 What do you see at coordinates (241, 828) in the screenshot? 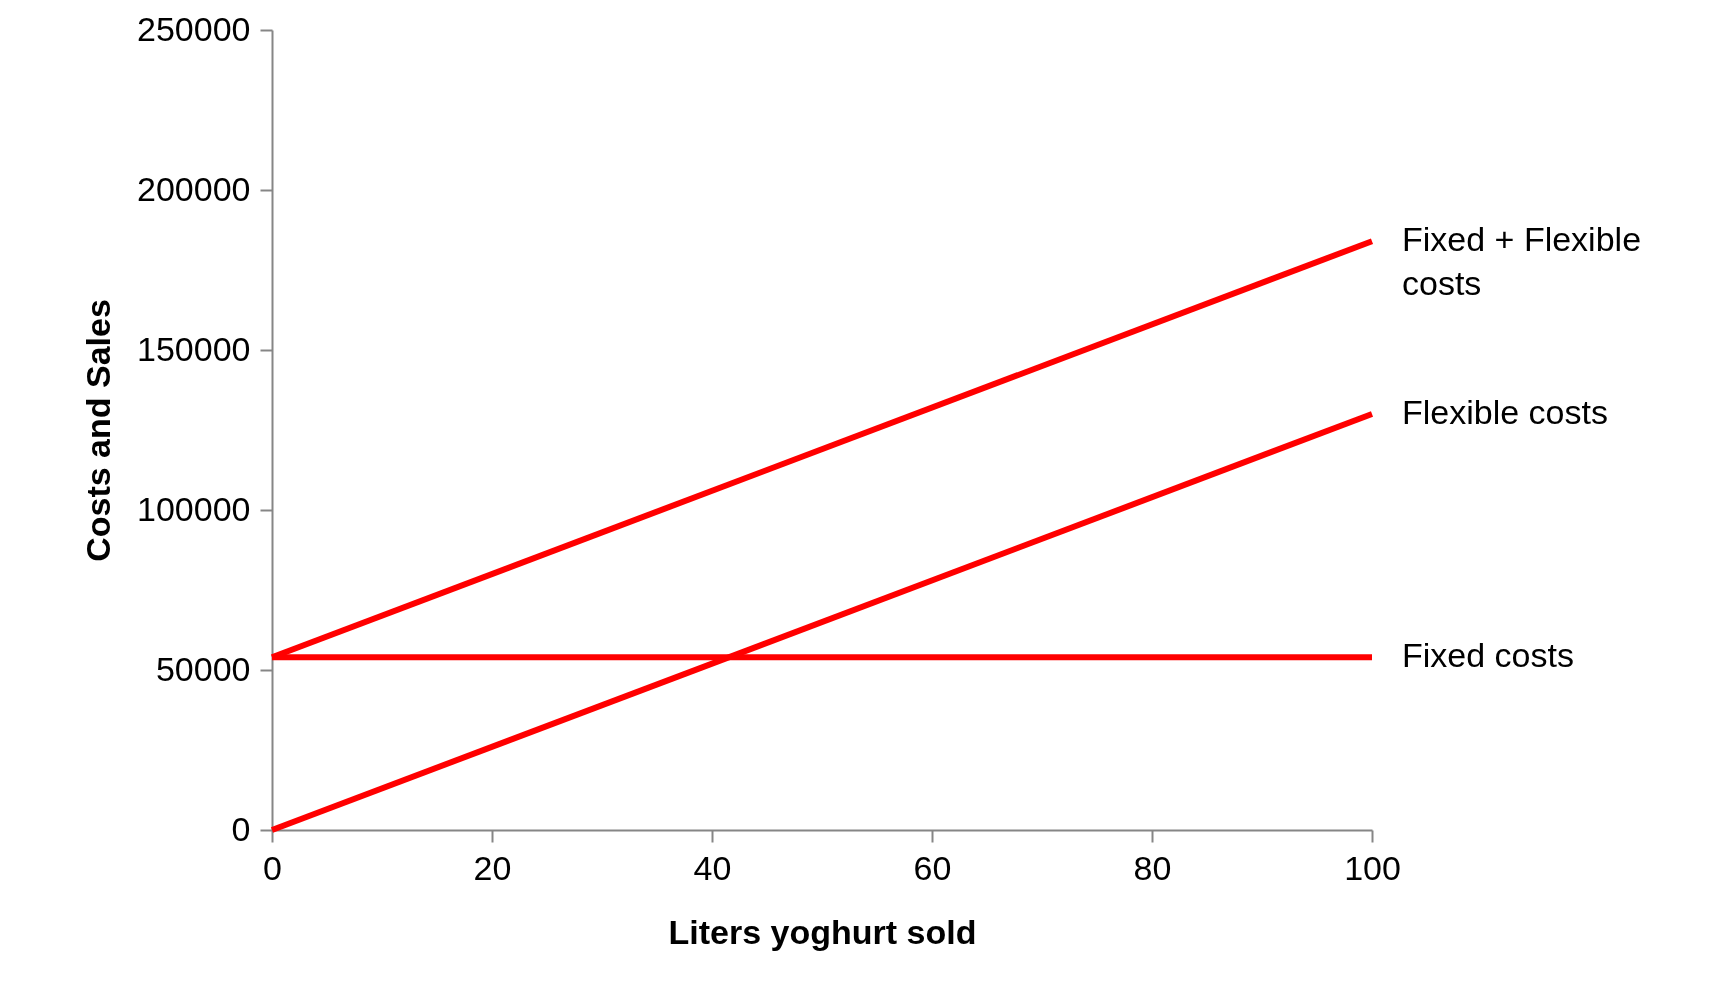
I see `y-tick-label: 0` at bounding box center [241, 828].